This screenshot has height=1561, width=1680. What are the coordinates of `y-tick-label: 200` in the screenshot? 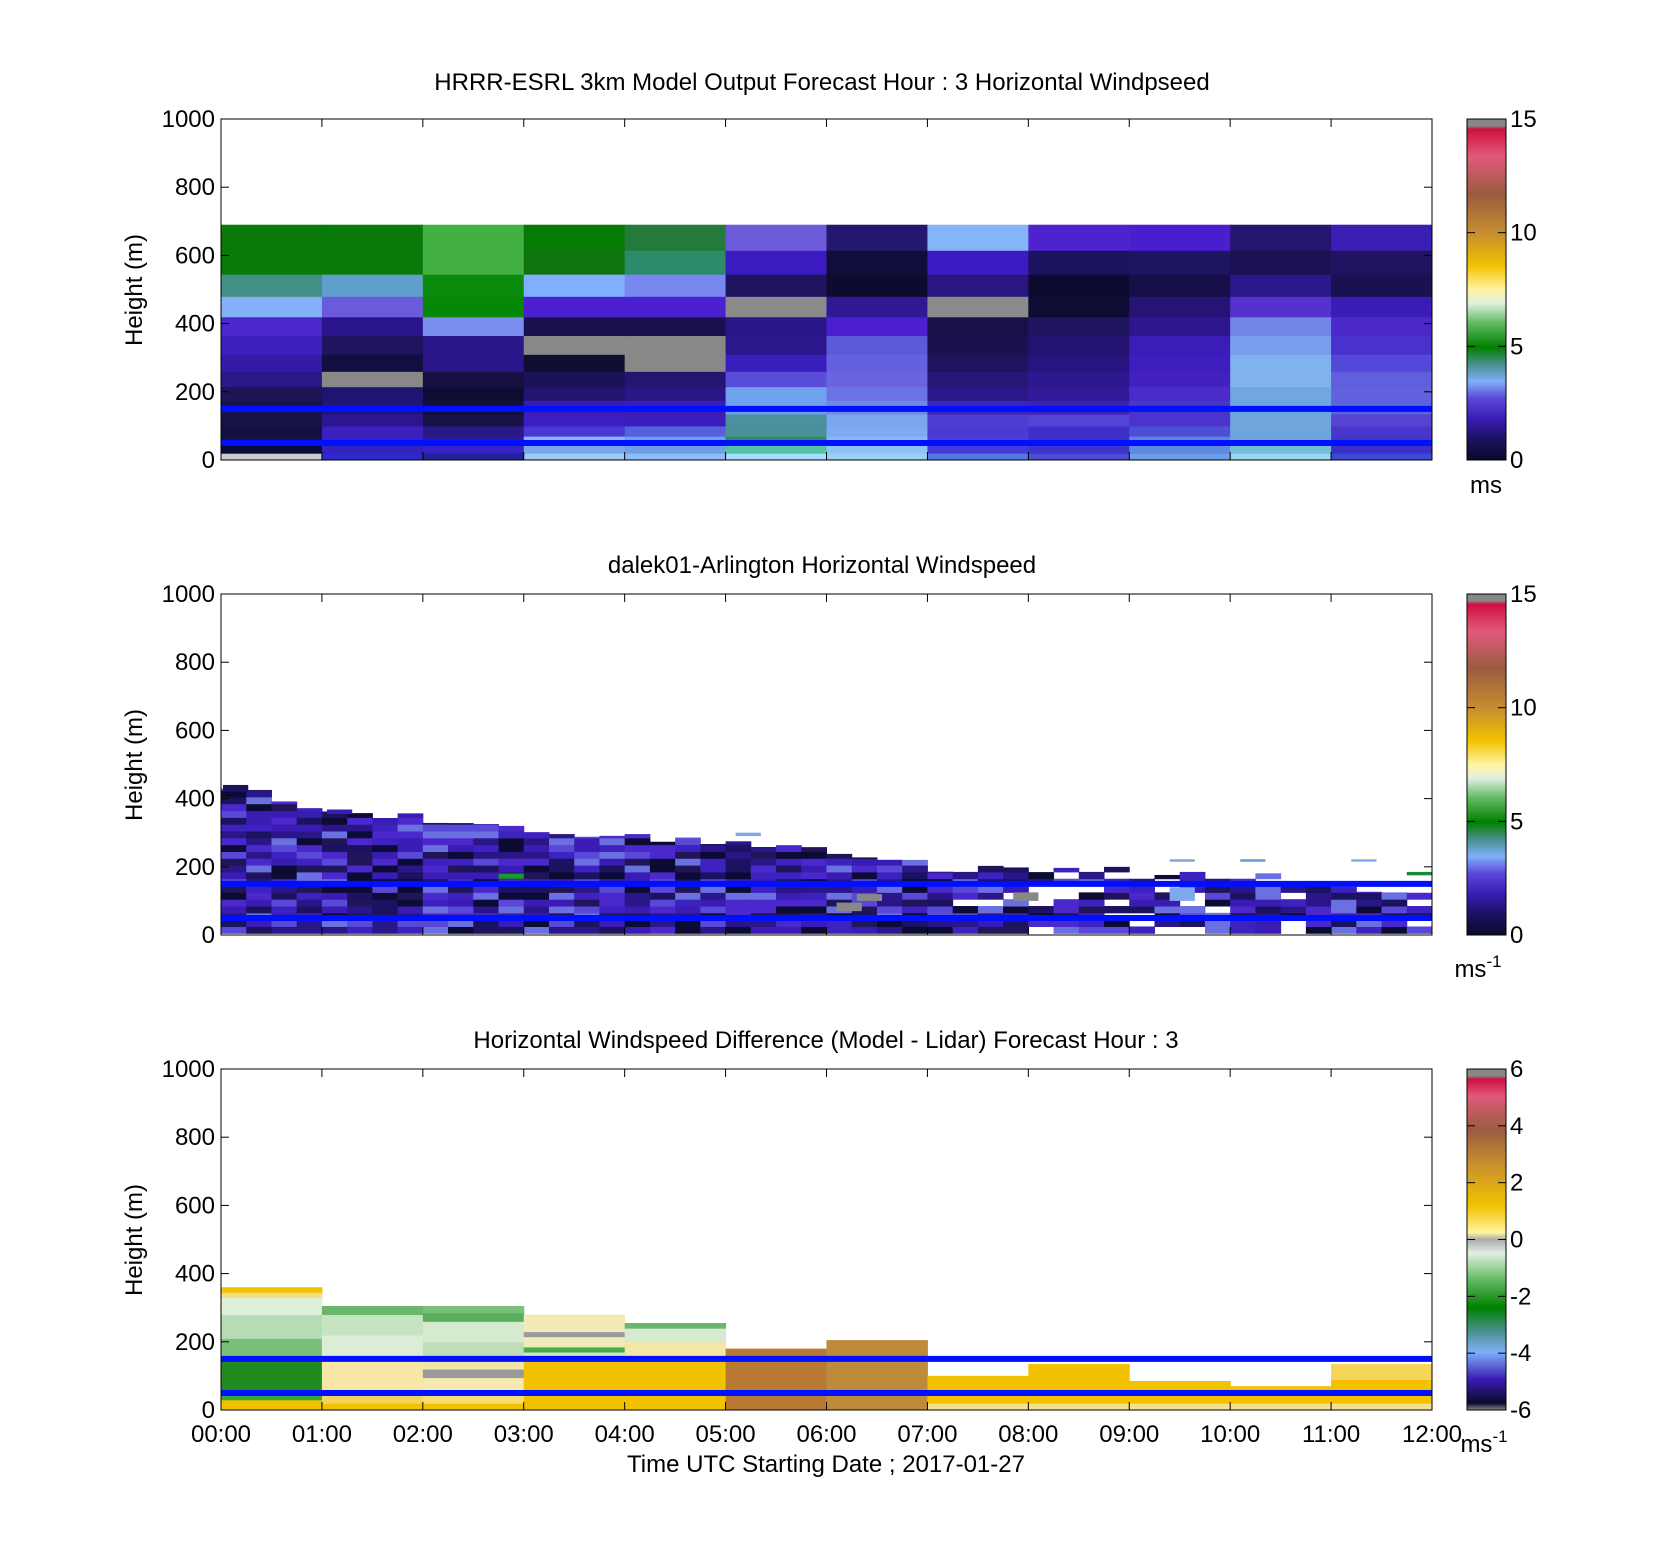 It's located at (195, 867).